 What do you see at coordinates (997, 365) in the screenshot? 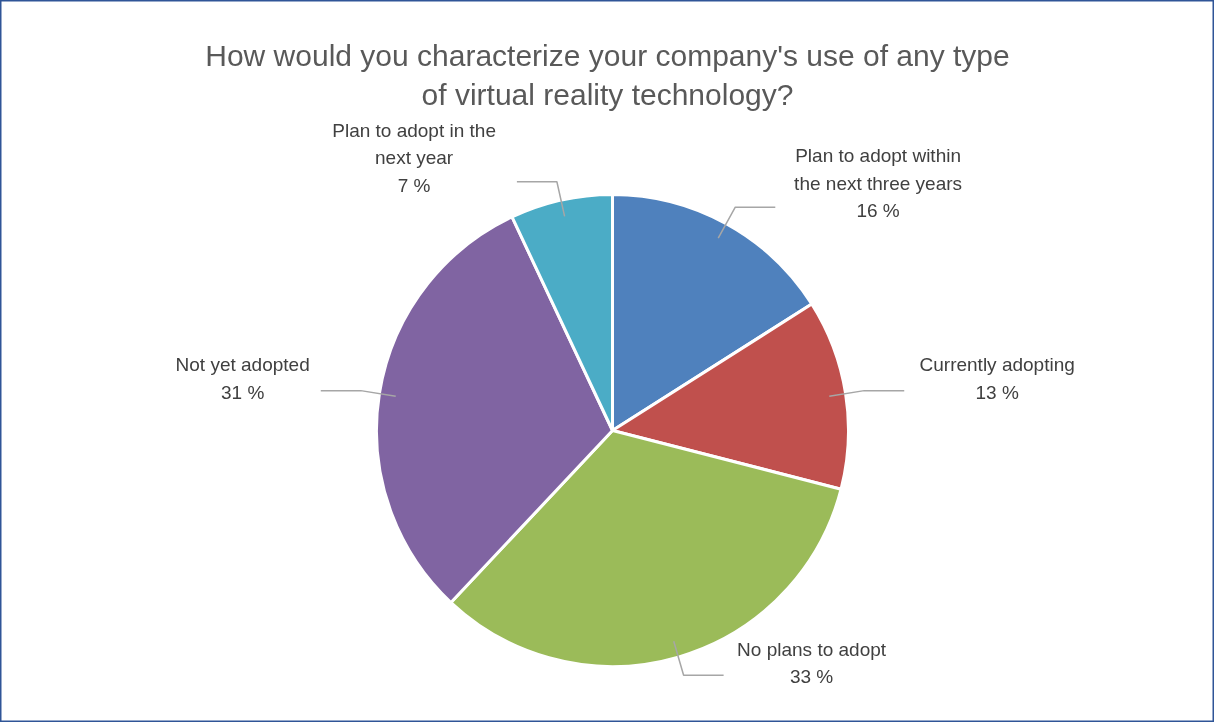
I see `slice-label: Currently adopting` at bounding box center [997, 365].